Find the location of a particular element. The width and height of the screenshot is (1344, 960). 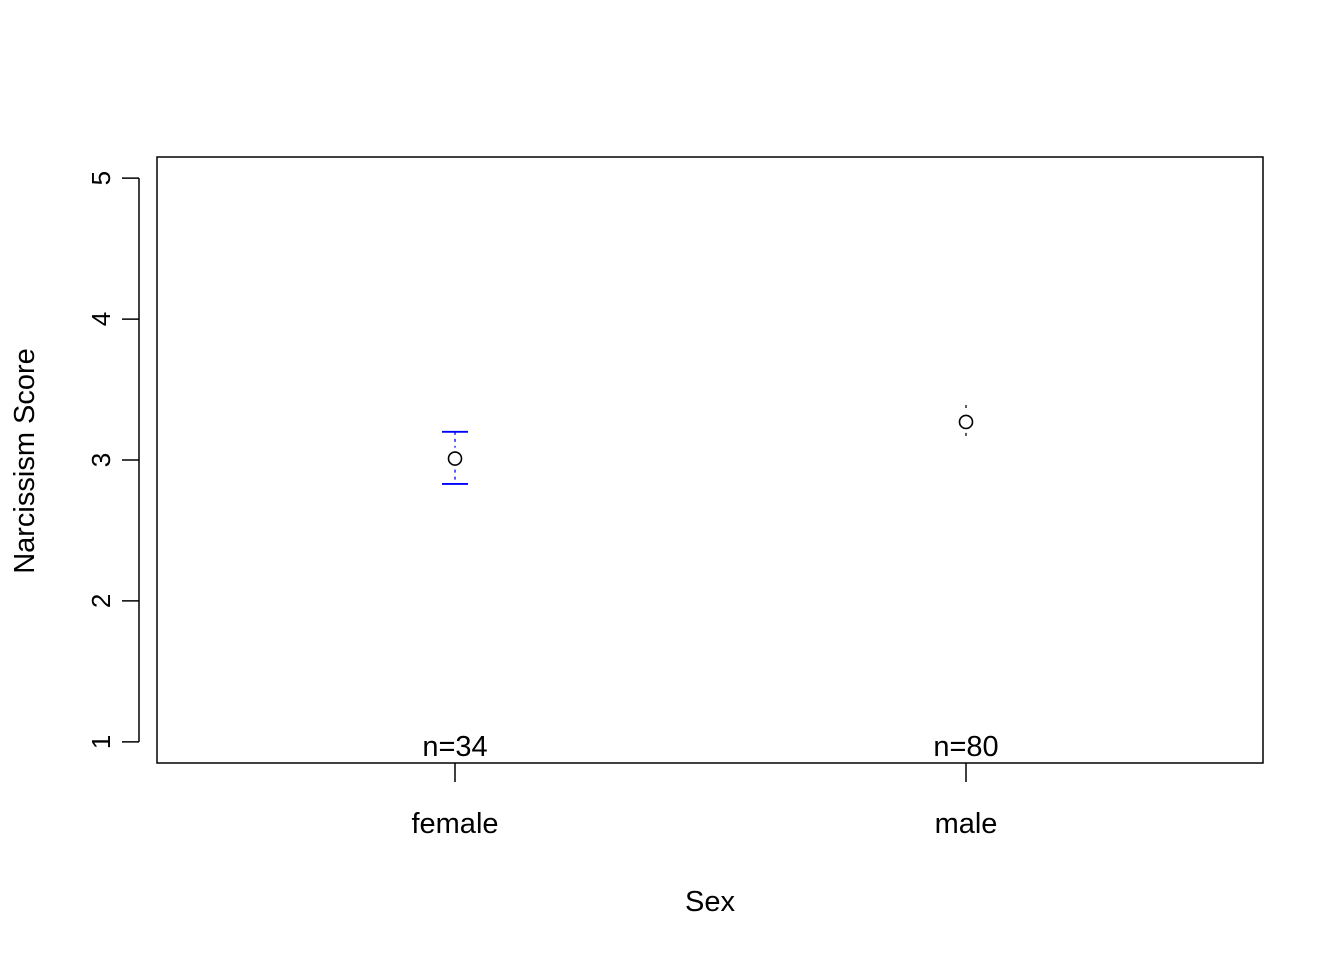

y-axis: 1 2 3 4 5 is located at coordinates (113, 460).